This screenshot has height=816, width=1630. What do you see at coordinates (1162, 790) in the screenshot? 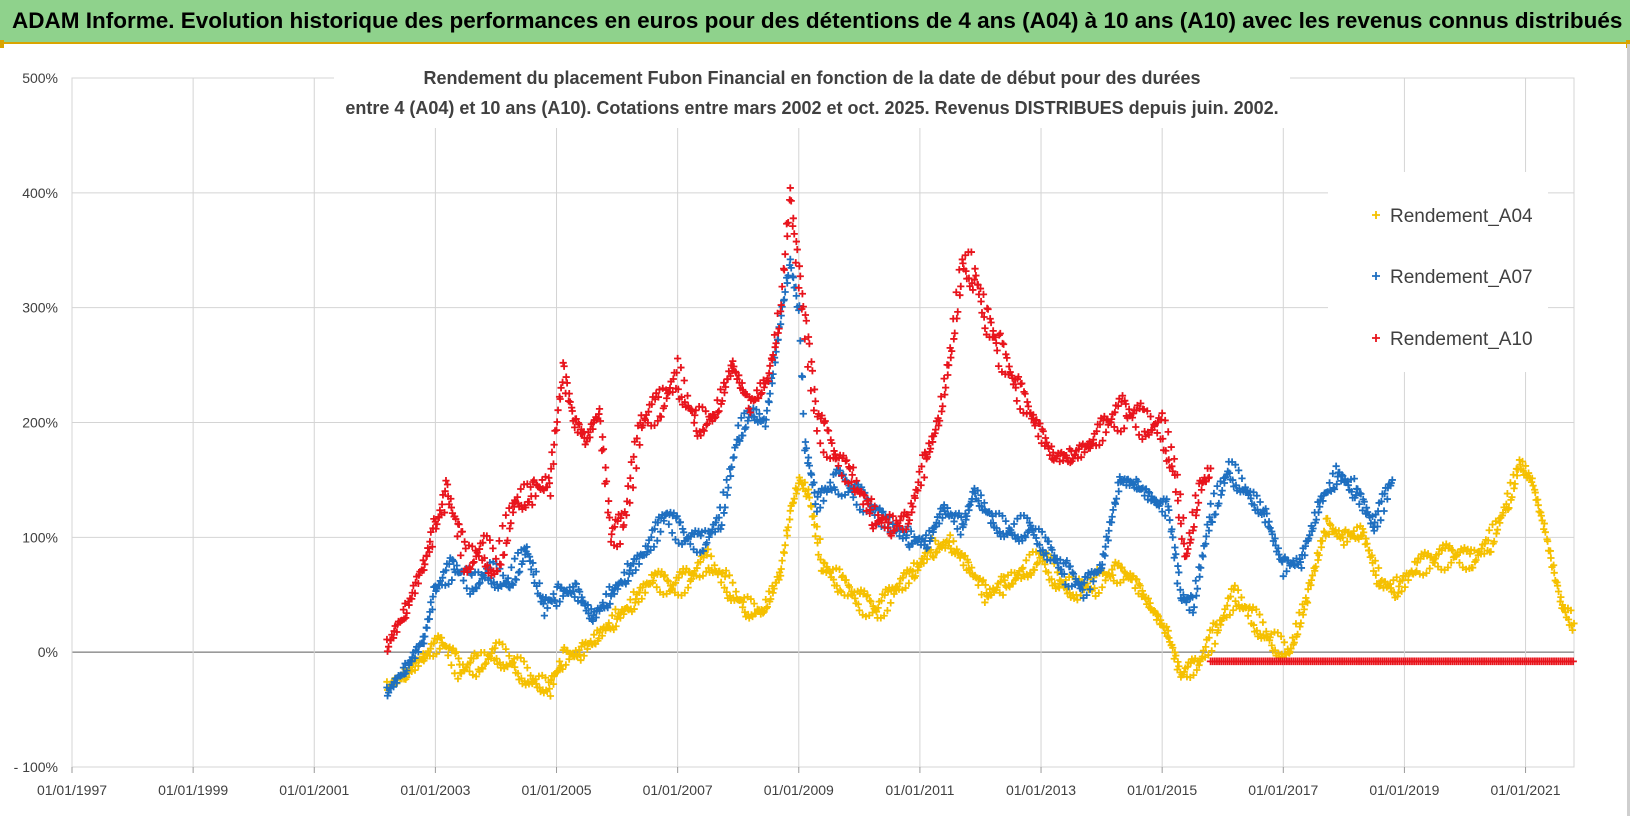
I see `x-tick-label: 01/01/2015` at bounding box center [1162, 790].